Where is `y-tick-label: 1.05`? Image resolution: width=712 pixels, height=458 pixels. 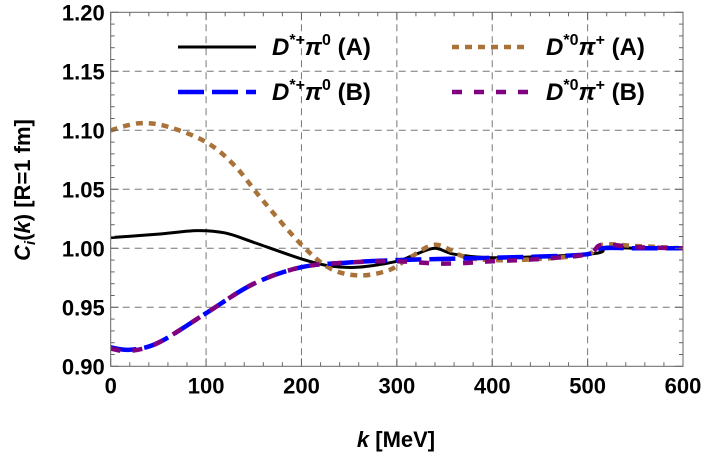 y-tick-label: 1.05 is located at coordinates (83, 189).